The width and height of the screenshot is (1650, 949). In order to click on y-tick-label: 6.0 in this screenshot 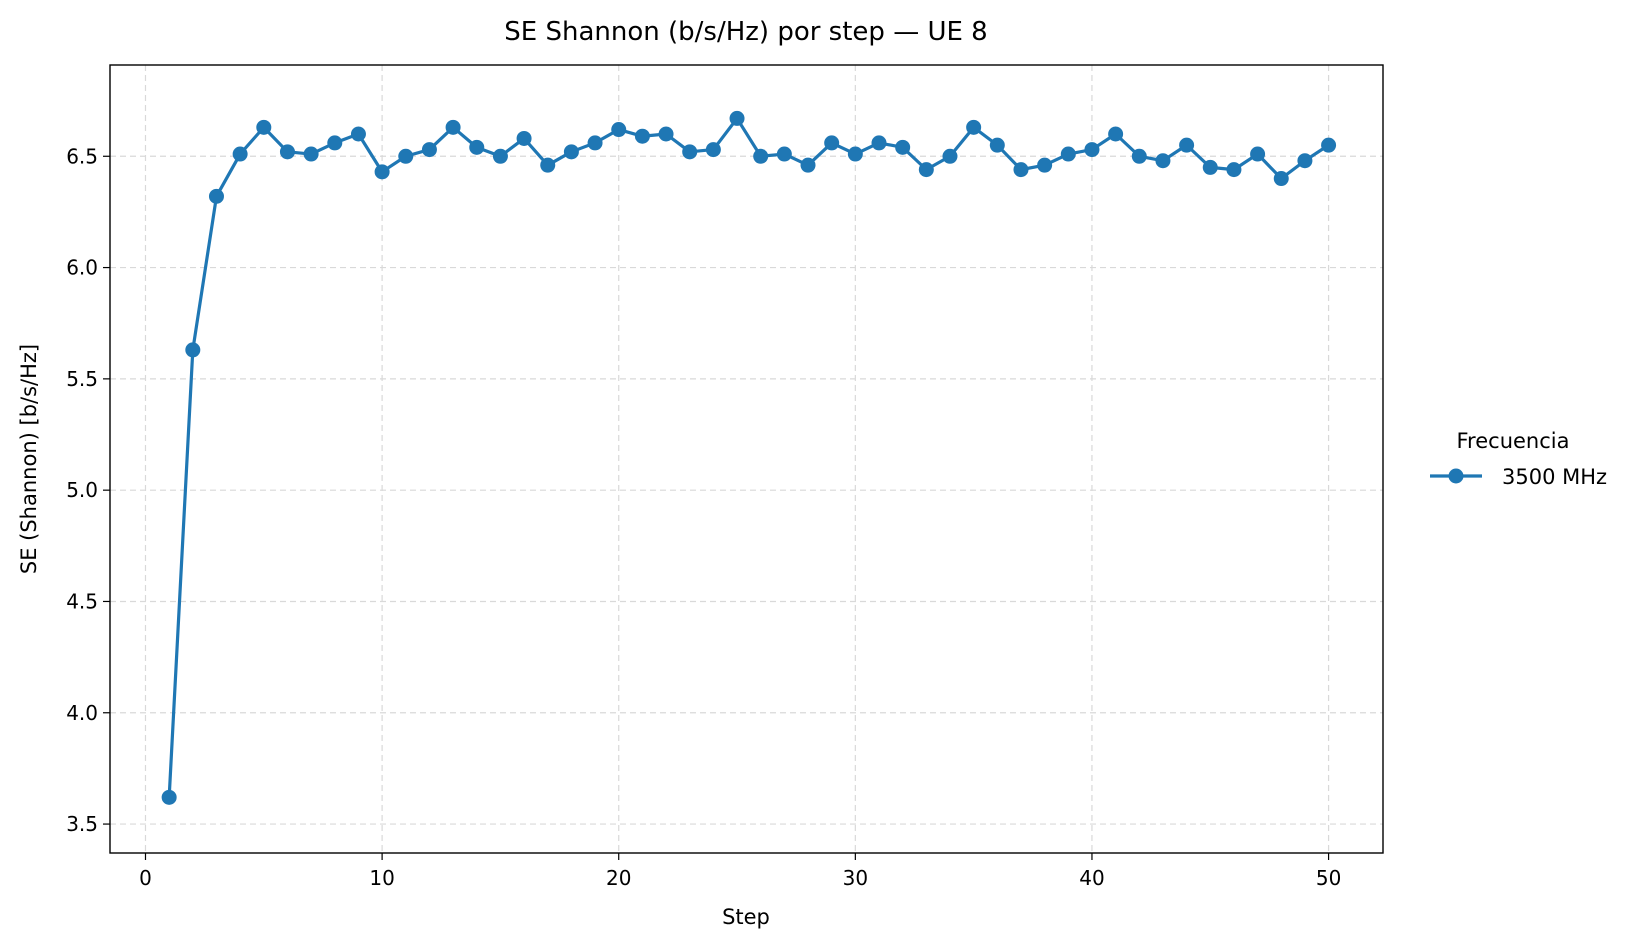, I will do `click(82, 268)`.